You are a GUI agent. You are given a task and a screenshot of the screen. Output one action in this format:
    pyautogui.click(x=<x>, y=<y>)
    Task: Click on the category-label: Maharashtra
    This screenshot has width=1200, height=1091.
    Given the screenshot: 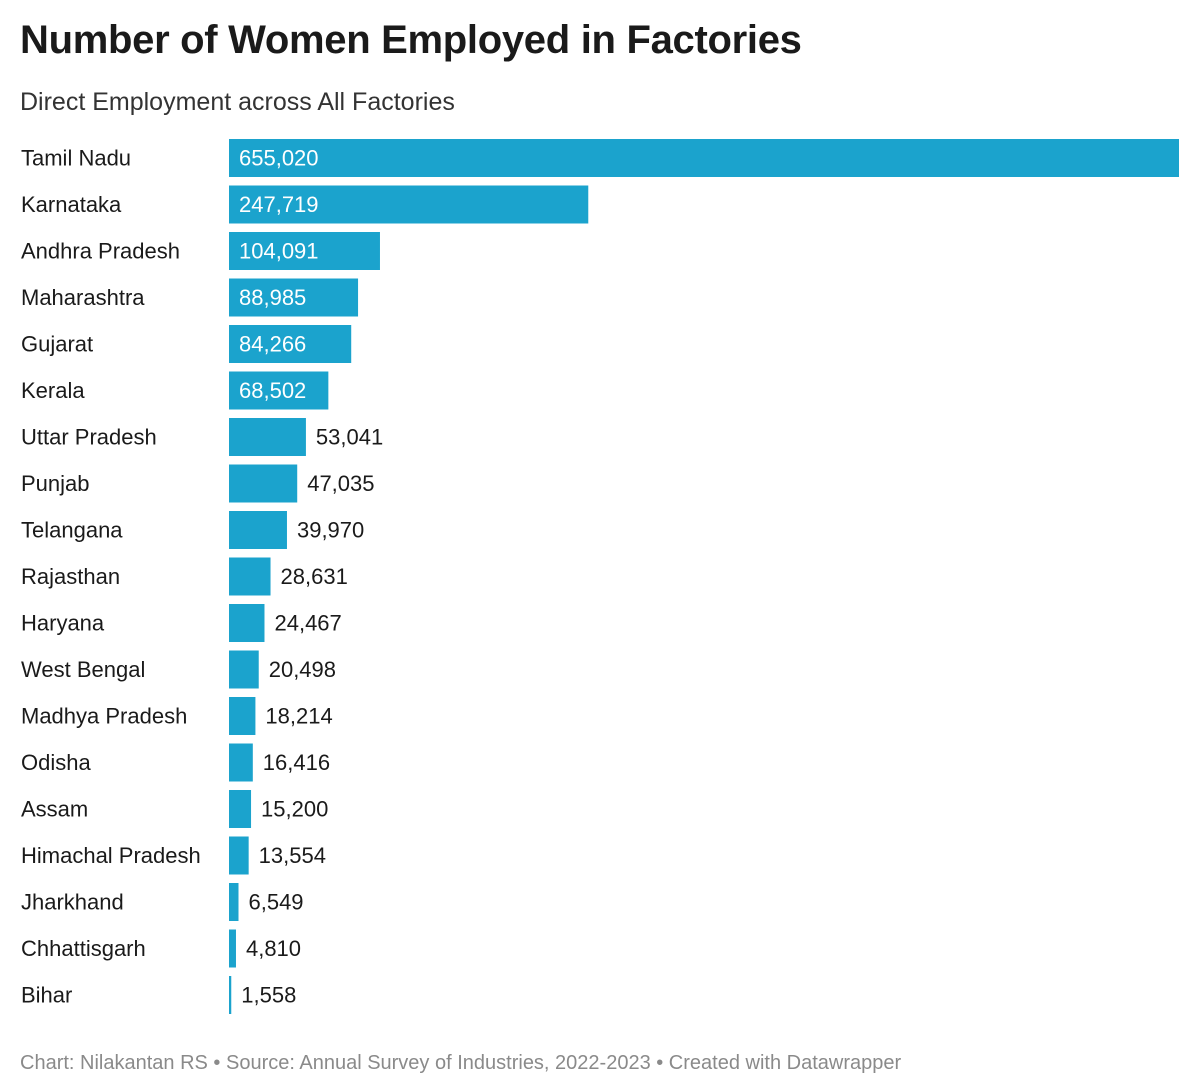 What is the action you would take?
    pyautogui.click(x=83, y=297)
    